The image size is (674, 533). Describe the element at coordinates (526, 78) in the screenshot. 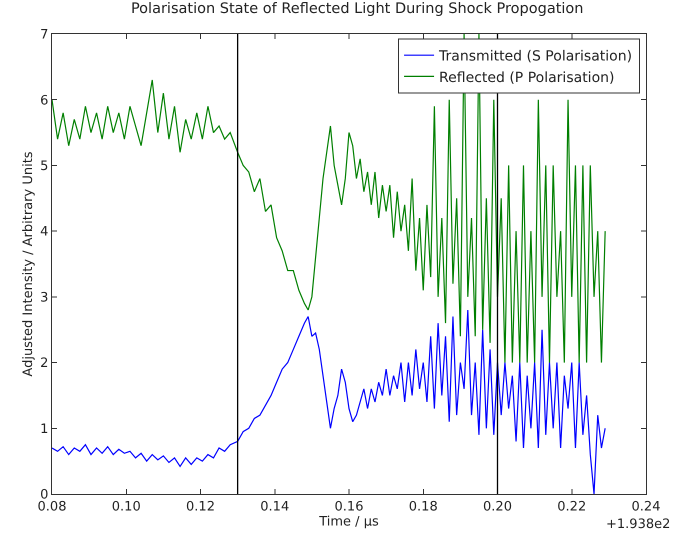

I see `legend-label: Reflected (P Polarisation)` at that location.